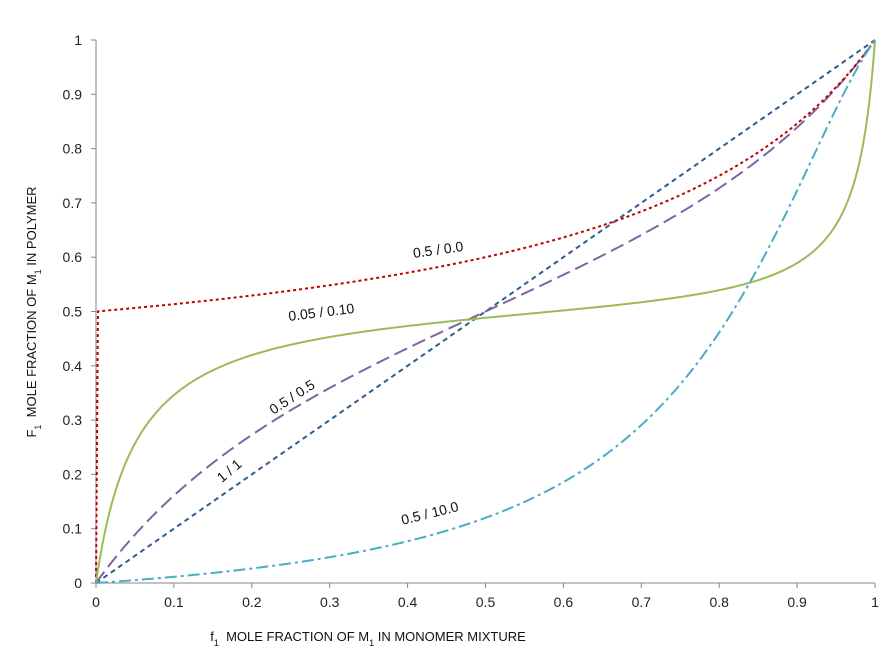  Describe the element at coordinates (174, 602) in the screenshot. I see `x-tick-label: 0.1` at that location.